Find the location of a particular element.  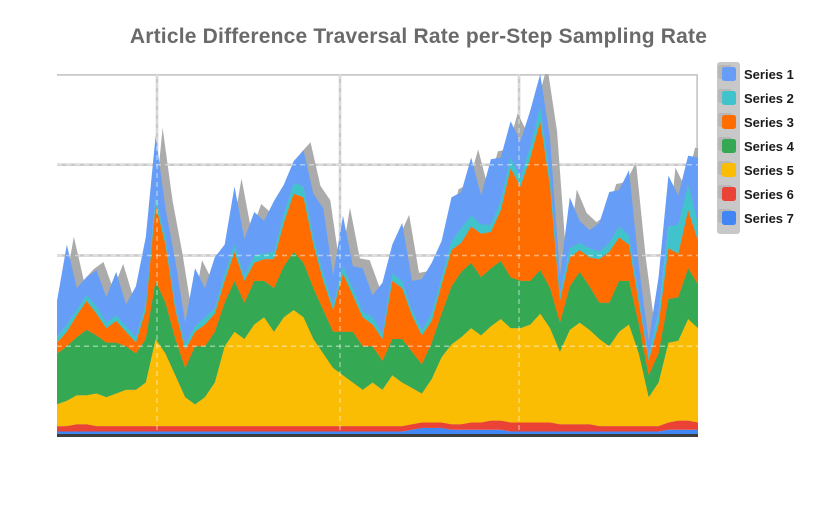

legend-item: Series 3 is located at coordinates (778, 122).